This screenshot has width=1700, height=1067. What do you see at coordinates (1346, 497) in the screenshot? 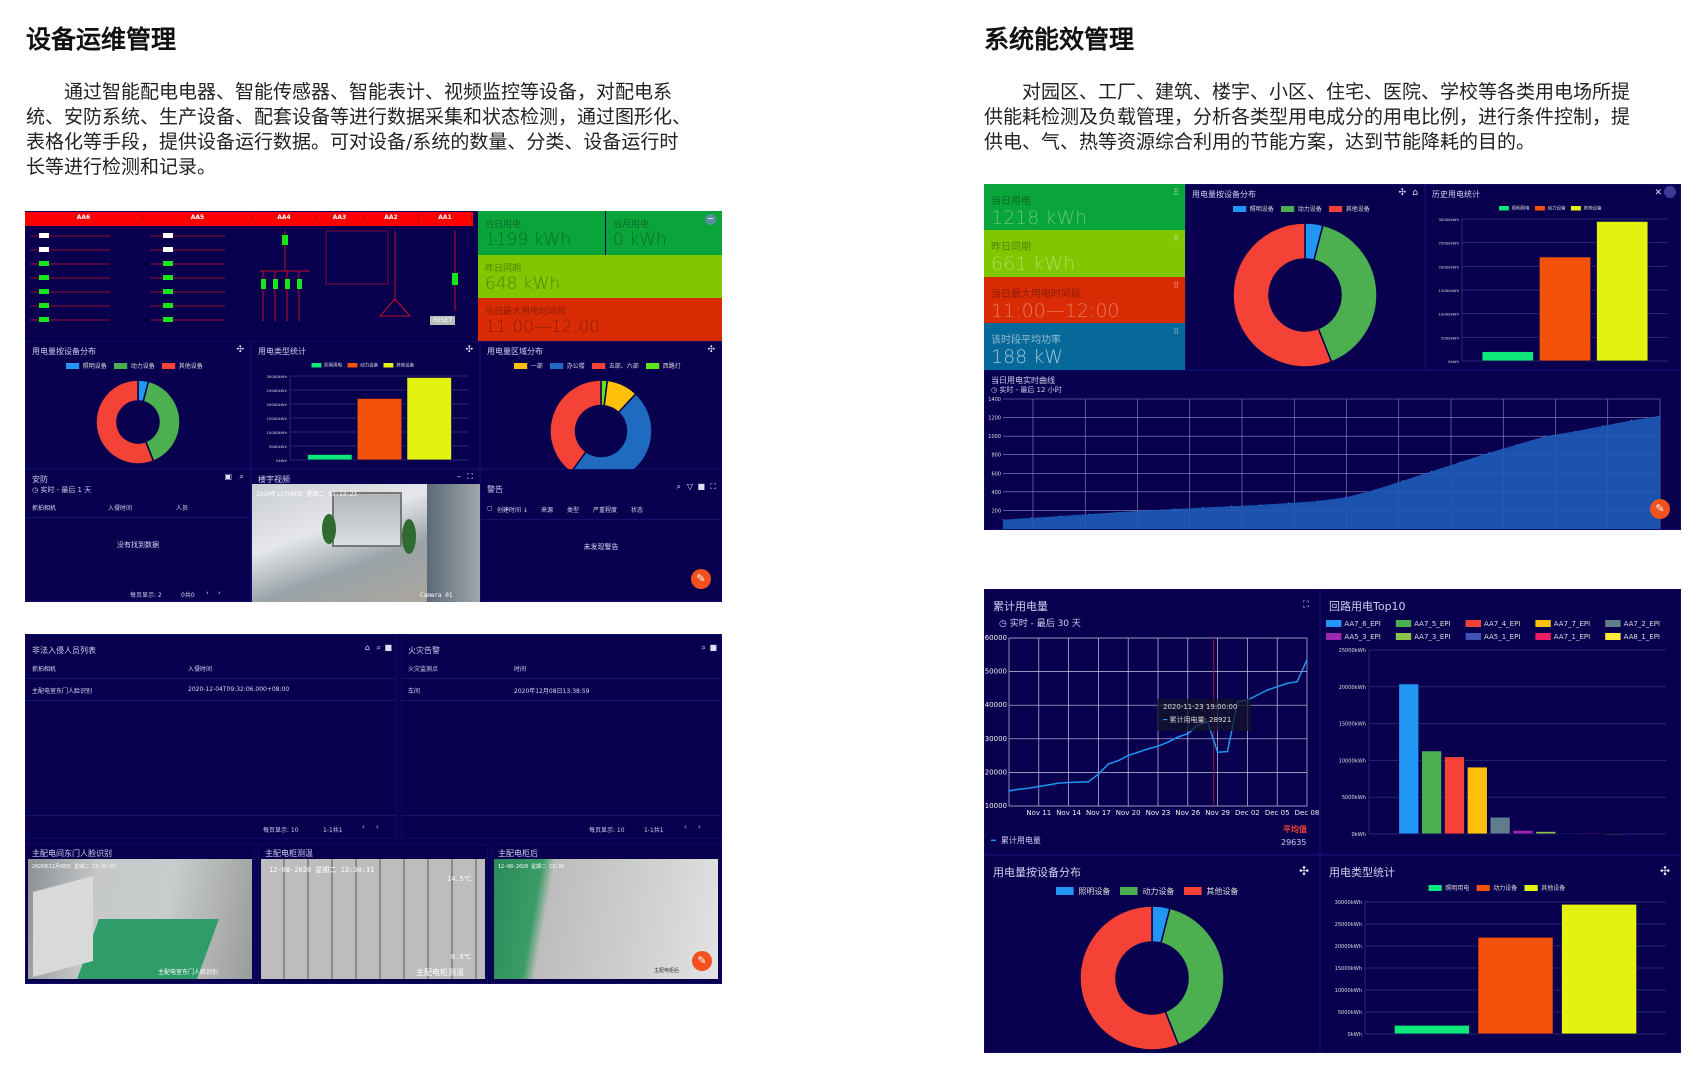
I see `data-point` at bounding box center [1346, 497].